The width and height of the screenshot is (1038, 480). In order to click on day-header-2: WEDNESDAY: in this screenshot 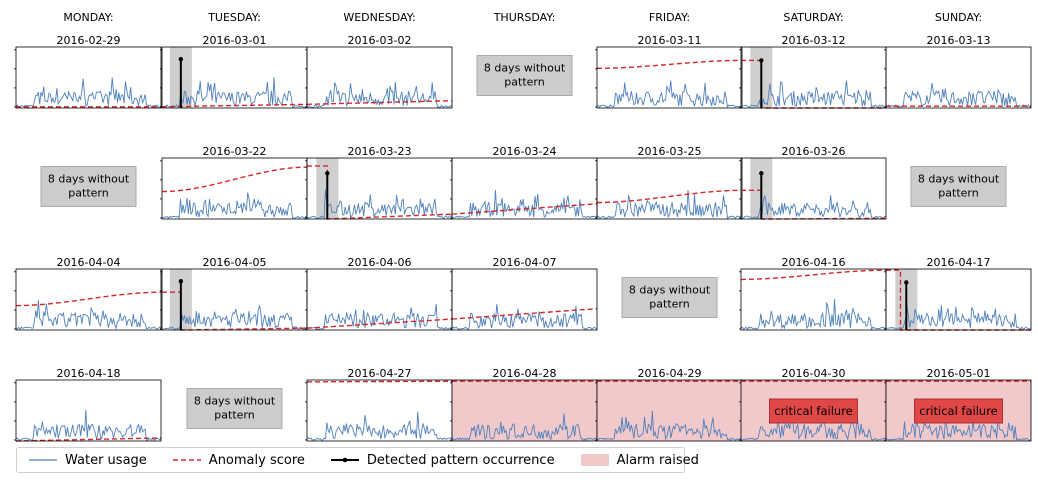, I will do `click(379, 17)`.